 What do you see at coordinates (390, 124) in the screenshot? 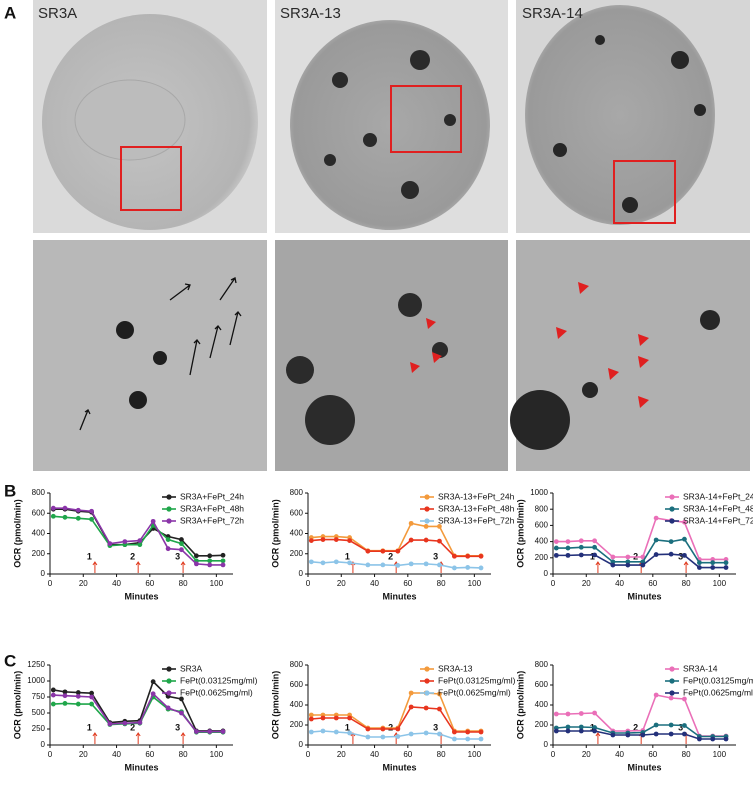
I see `particles` at bounding box center [390, 124].